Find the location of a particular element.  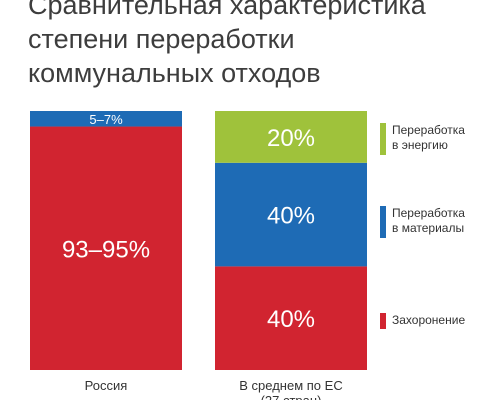

category-label-0: Россия is located at coordinates (106, 385).